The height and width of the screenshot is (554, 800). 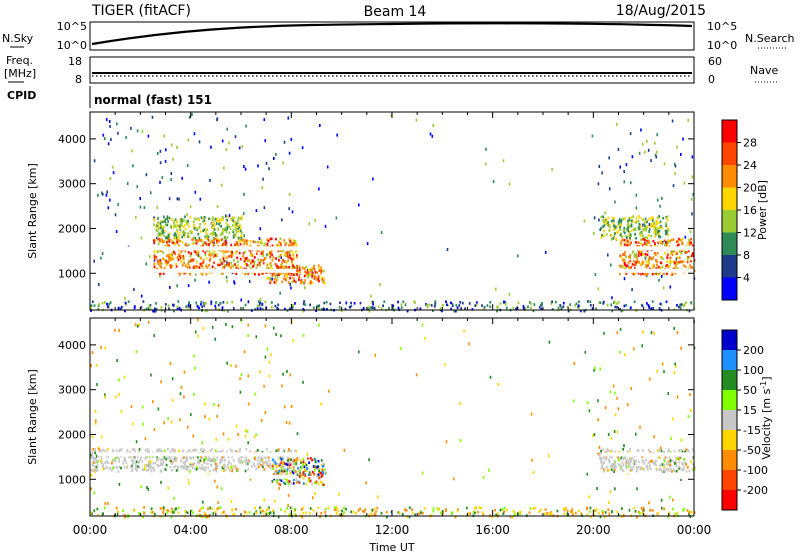 I want to click on time-tick-label: 00:00, so click(x=90, y=530).